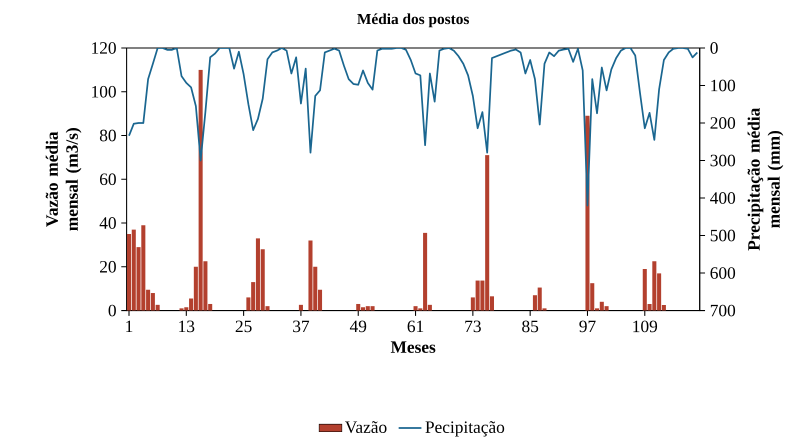 Image resolution: width=793 pixels, height=445 pixels. Describe the element at coordinates (301, 326) in the screenshot. I see `x-tick-label: 37` at that location.